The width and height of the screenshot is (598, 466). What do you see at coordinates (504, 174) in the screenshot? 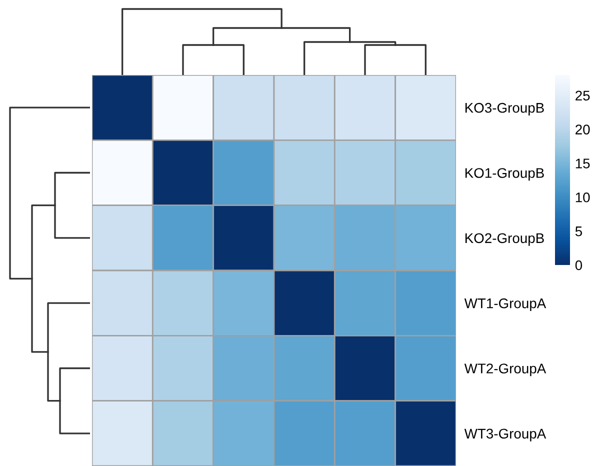
I see `y-tick-label: KO1-GroupB` at bounding box center [504, 174].